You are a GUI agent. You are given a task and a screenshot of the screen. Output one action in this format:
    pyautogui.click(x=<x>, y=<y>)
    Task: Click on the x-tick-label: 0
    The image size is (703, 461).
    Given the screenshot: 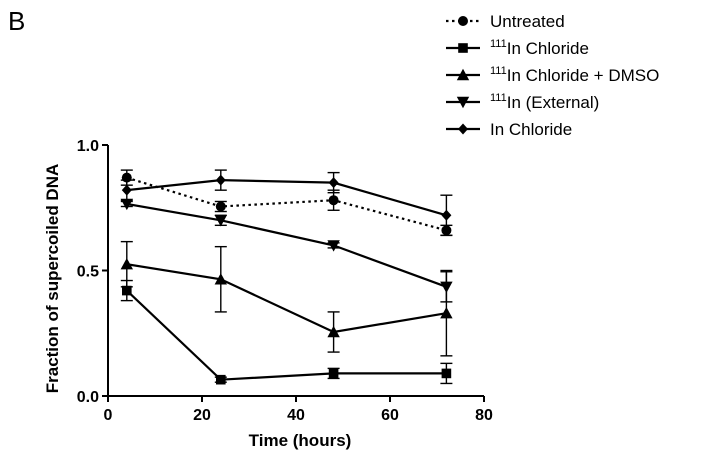 What is the action you would take?
    pyautogui.click(x=108, y=415)
    